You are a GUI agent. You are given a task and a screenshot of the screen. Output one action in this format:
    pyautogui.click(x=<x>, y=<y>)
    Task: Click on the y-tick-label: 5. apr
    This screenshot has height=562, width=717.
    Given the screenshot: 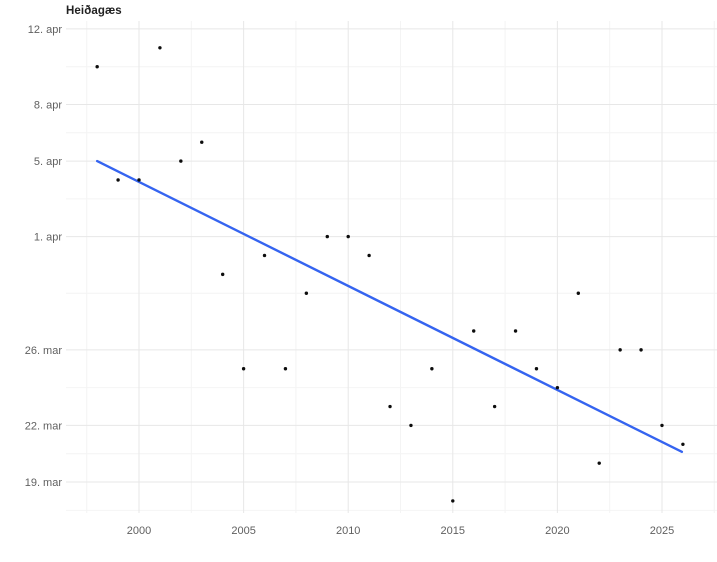 What is the action you would take?
    pyautogui.click(x=48, y=162)
    